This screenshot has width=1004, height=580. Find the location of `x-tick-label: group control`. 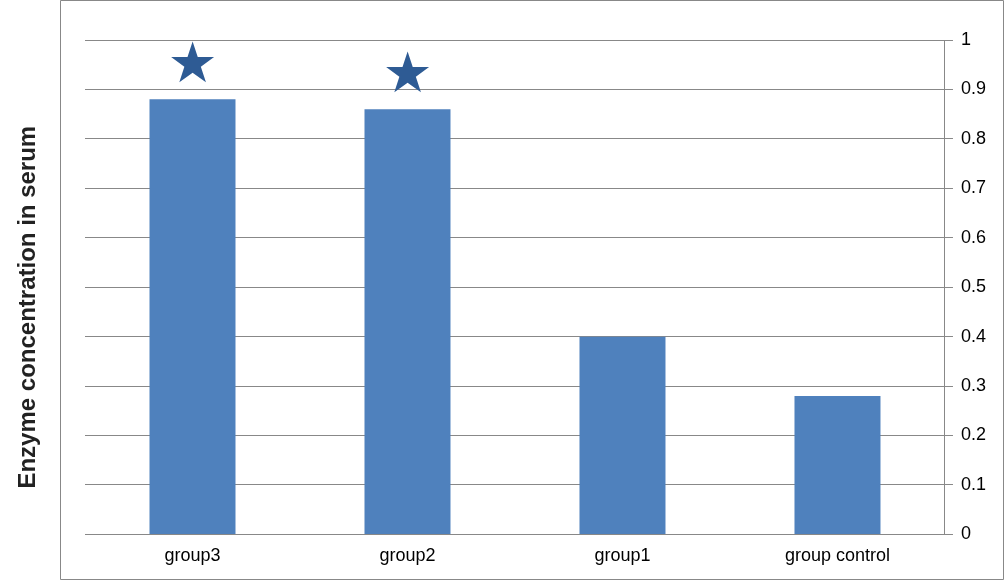

x-tick-label: group control is located at coordinates (837, 555).